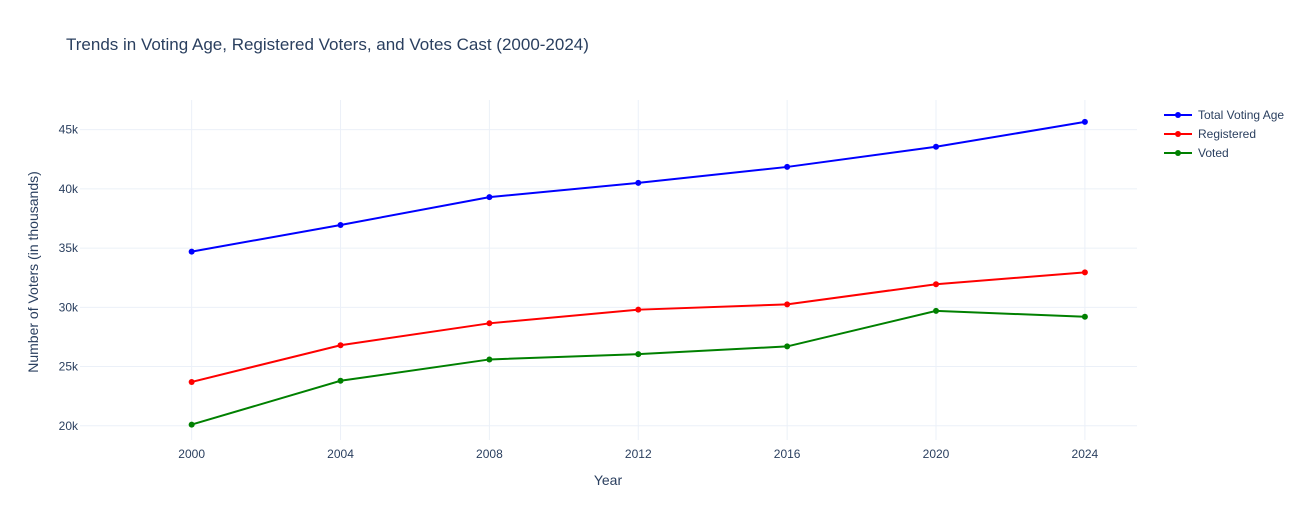 This screenshot has height=525, width=1313. What do you see at coordinates (608, 480) in the screenshot?
I see `x-axis-title: Year` at bounding box center [608, 480].